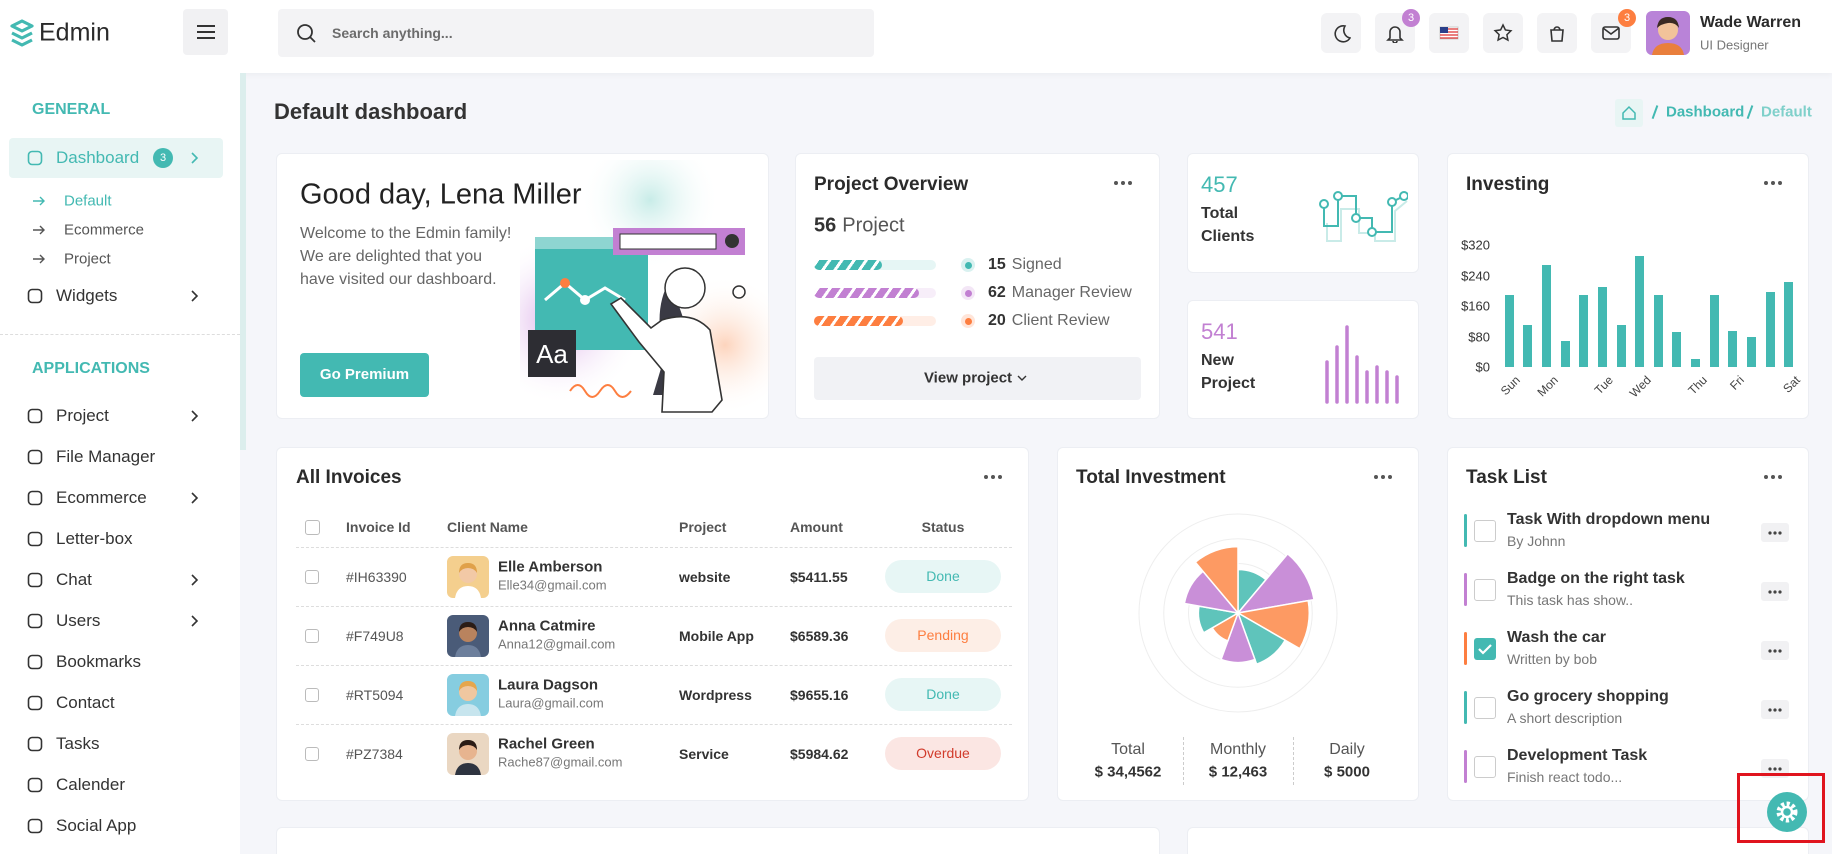  Describe the element at coordinates (364, 375) in the screenshot. I see `go-premium-button: Go Premium` at that location.